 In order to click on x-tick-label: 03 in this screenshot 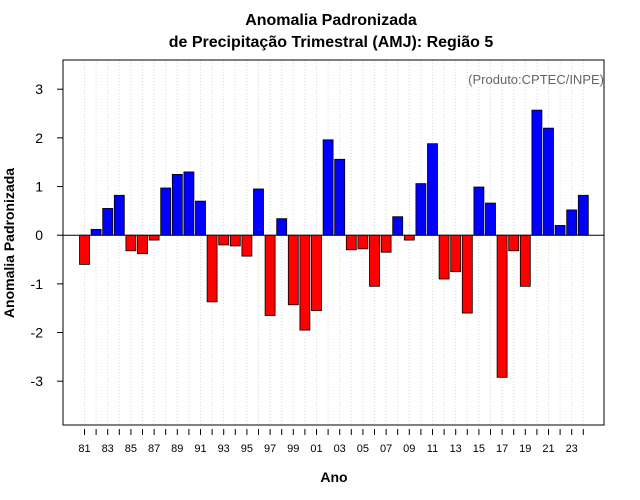, I will do `click(340, 449)`.